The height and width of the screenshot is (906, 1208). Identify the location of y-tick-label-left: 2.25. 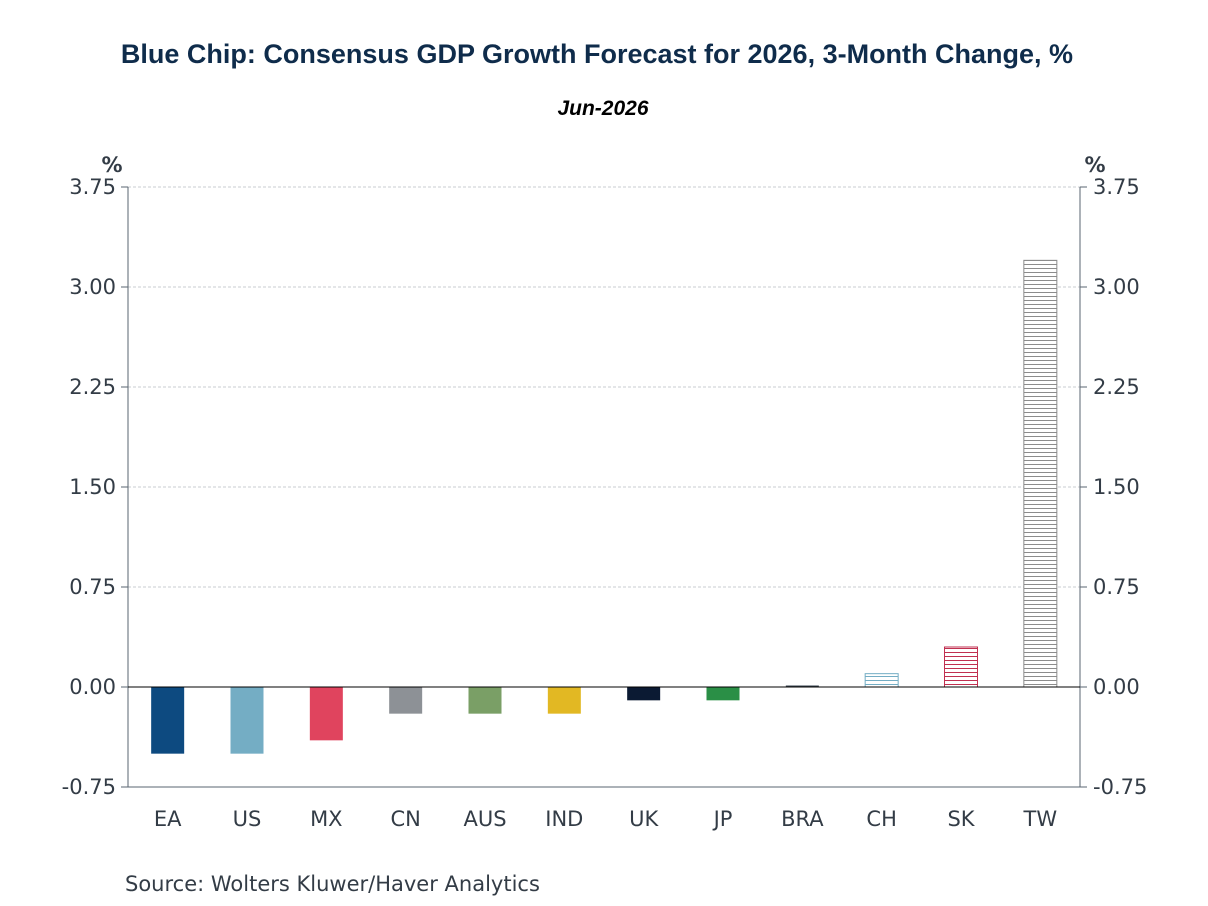
(92, 387).